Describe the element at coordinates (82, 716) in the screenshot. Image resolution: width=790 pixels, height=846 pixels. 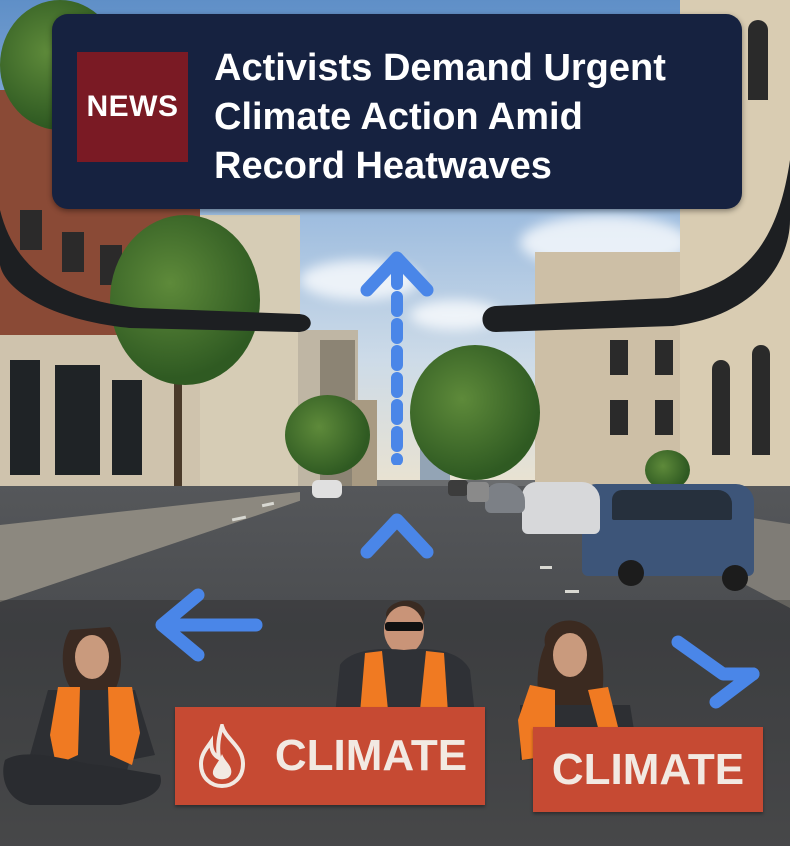
I see `activist-left` at that location.